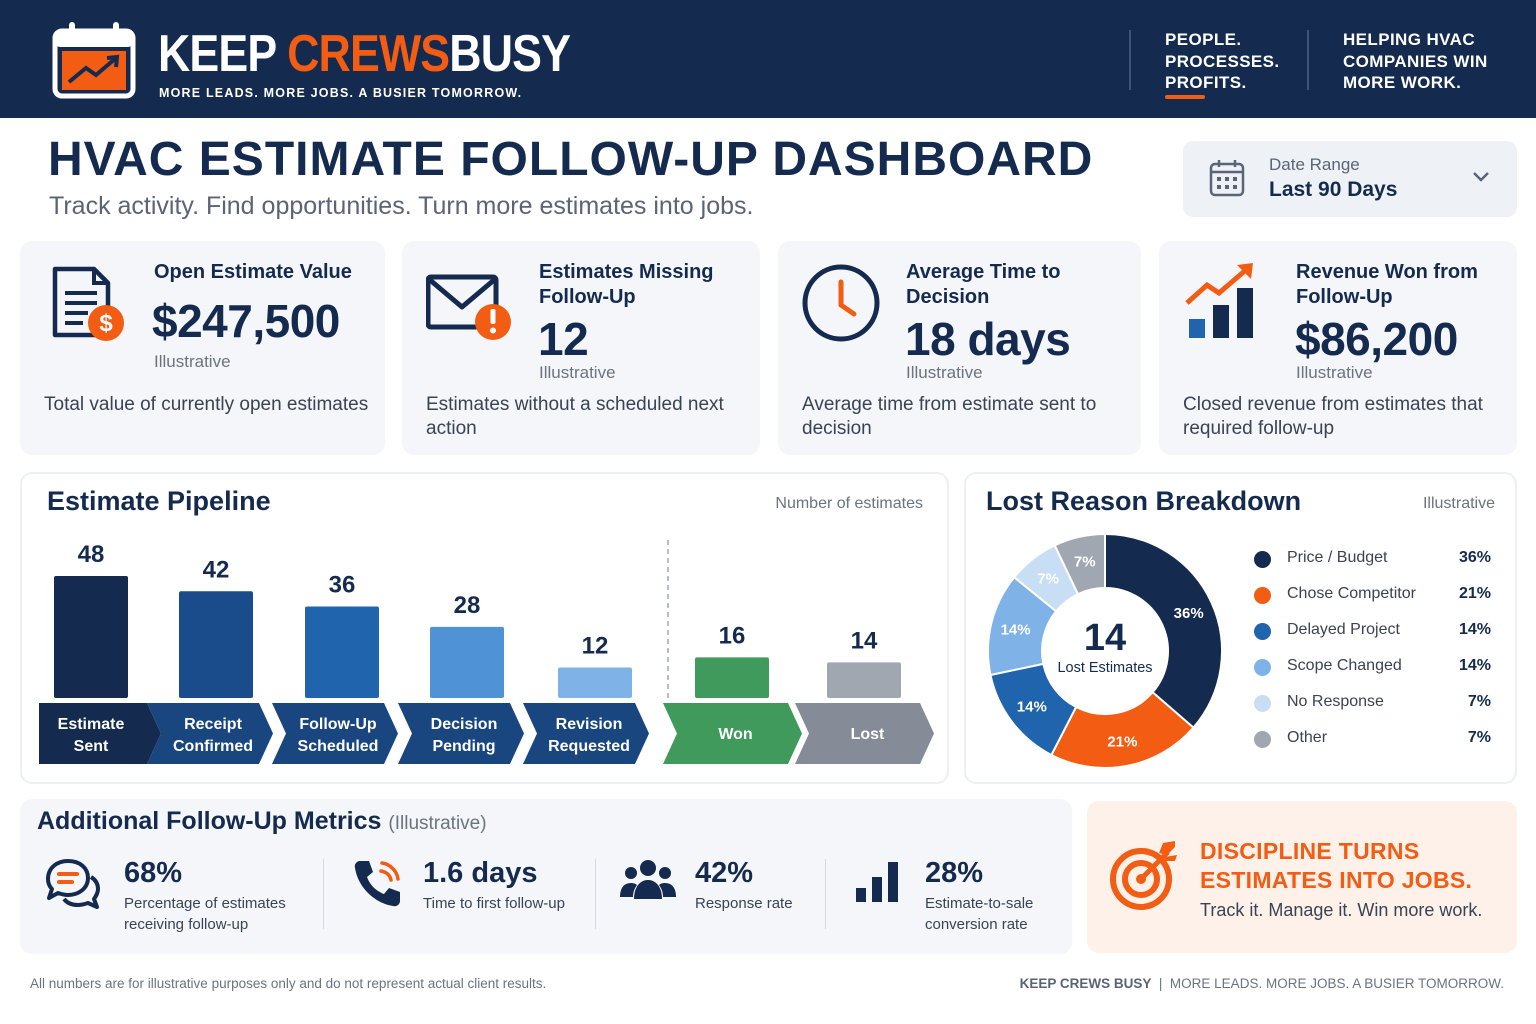 The height and width of the screenshot is (1024, 1536). Describe the element at coordinates (1104, 668) in the screenshot. I see `donut-center-label: Lost Estimates` at that location.